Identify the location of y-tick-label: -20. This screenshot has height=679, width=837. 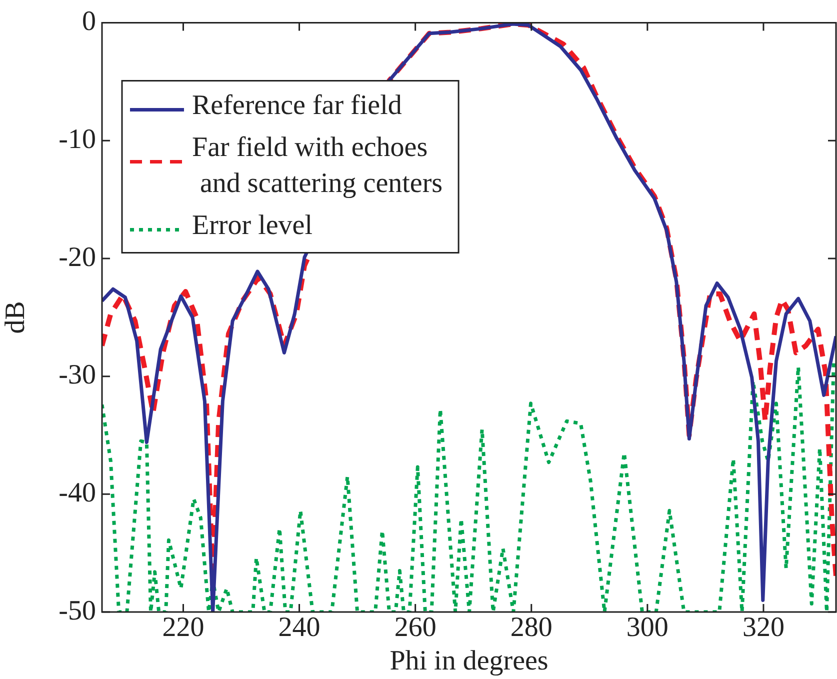
(77, 257).